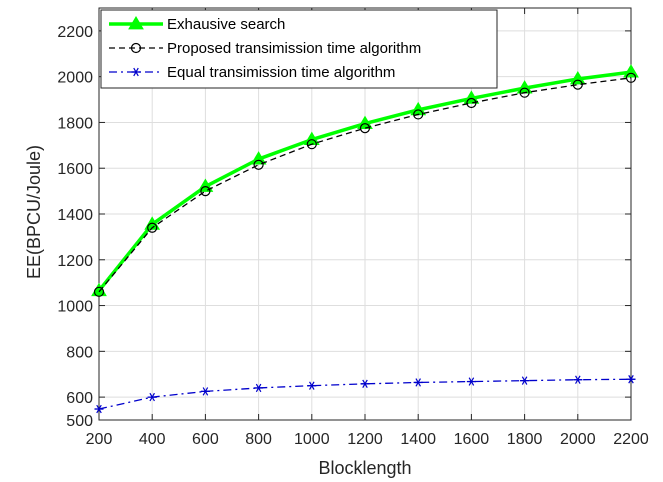 The image size is (663, 482). Describe the element at coordinates (258, 439) in the screenshot. I see `x-tick-label: 800` at that location.